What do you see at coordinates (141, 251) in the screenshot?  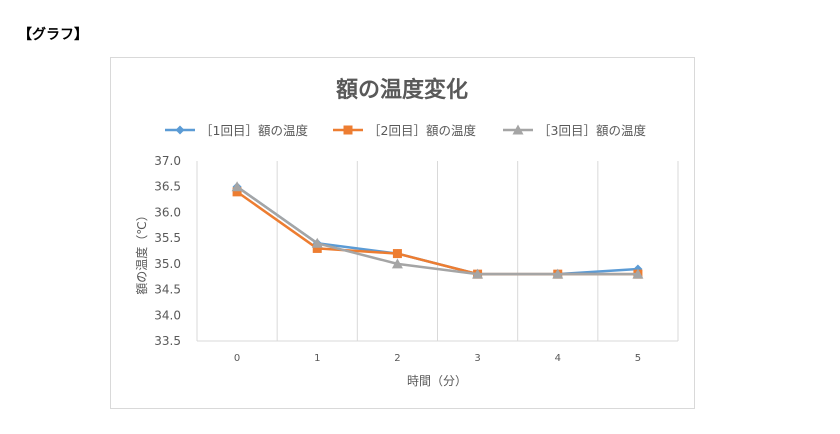 I see `y-axis-title: 額の温度（℃）` at bounding box center [141, 251].